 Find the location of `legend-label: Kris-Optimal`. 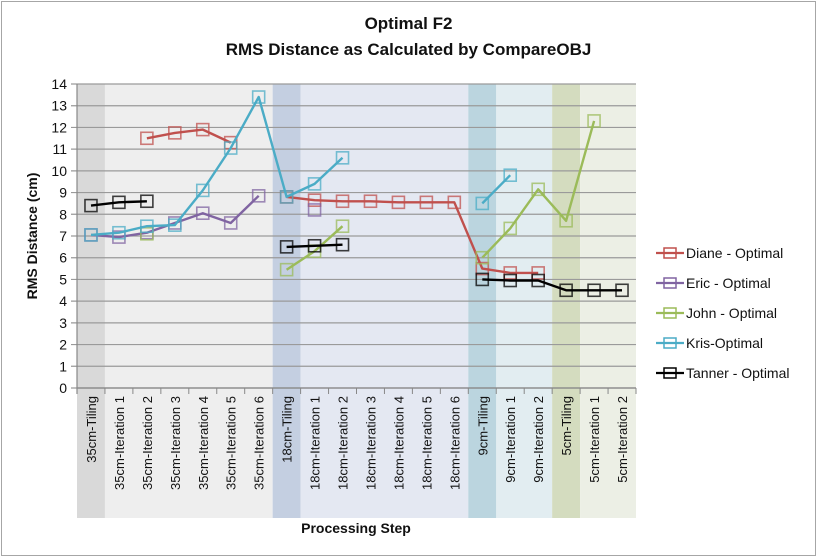

legend-label: Kris-Optimal is located at coordinates (724, 343).